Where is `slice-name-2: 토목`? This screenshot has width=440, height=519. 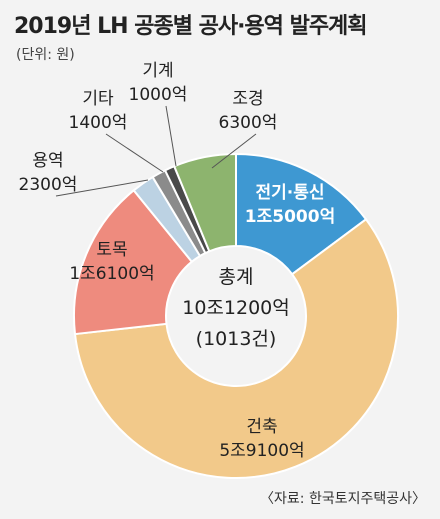 slice-name-2: 토목 is located at coordinates (111, 250).